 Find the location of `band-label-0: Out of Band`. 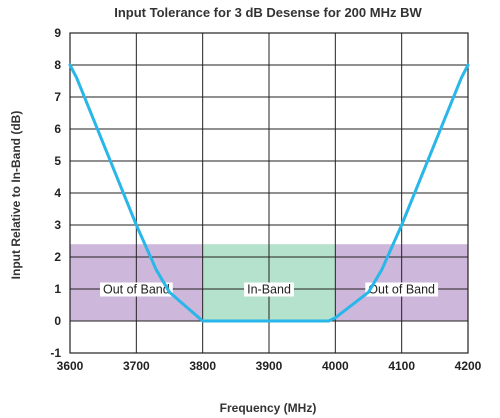

band-label-0: Out of Band is located at coordinates (136, 290).